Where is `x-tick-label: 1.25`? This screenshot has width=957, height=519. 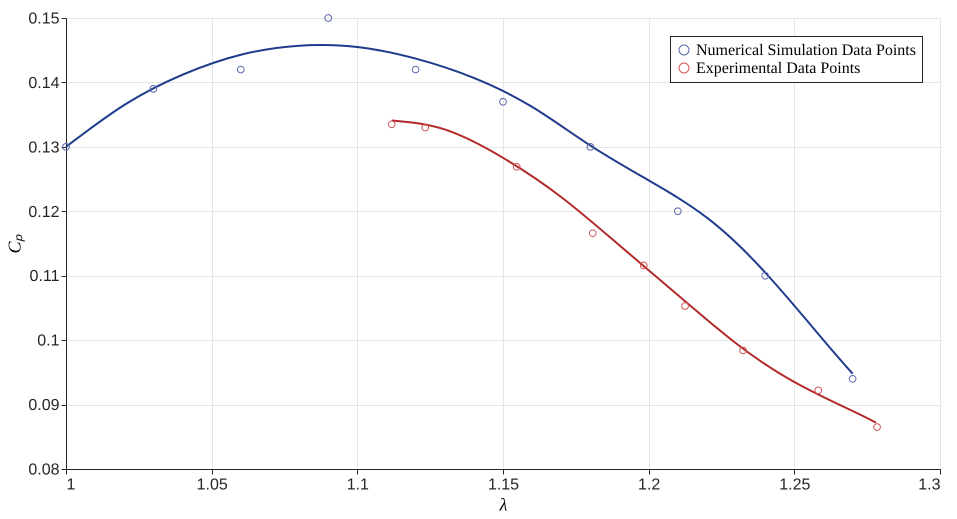
x-tick-label: 1.25 is located at coordinates (795, 485).